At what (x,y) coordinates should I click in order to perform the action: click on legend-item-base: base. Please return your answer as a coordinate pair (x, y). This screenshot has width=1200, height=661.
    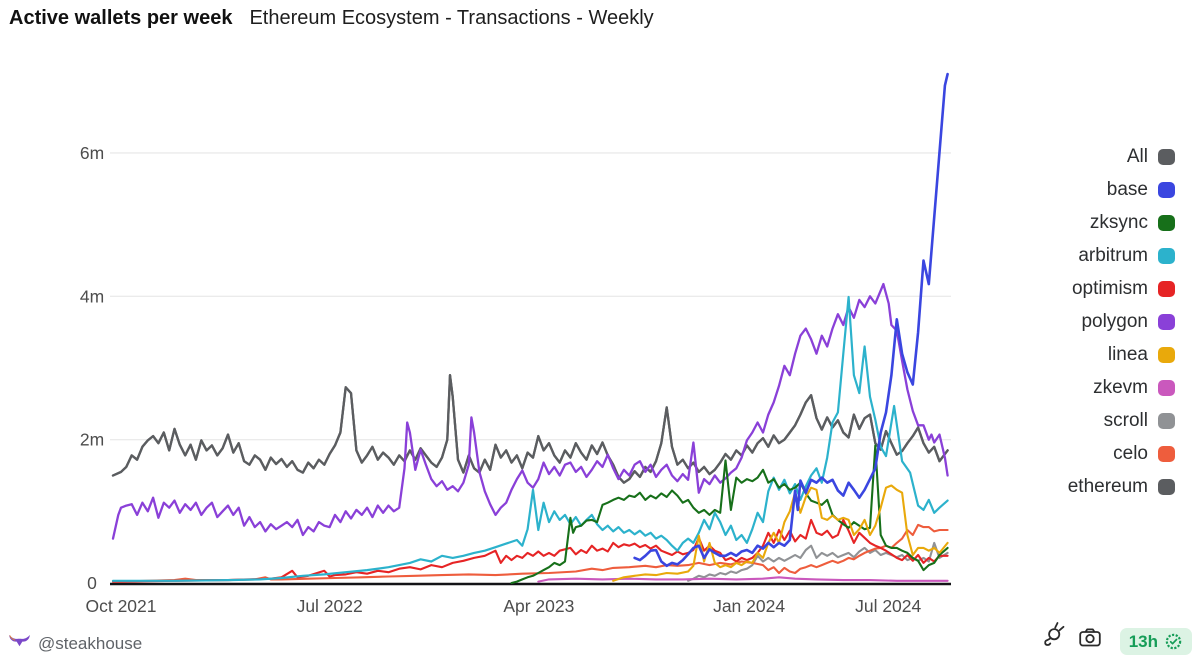
    Looking at the image, I should click on (1121, 189).